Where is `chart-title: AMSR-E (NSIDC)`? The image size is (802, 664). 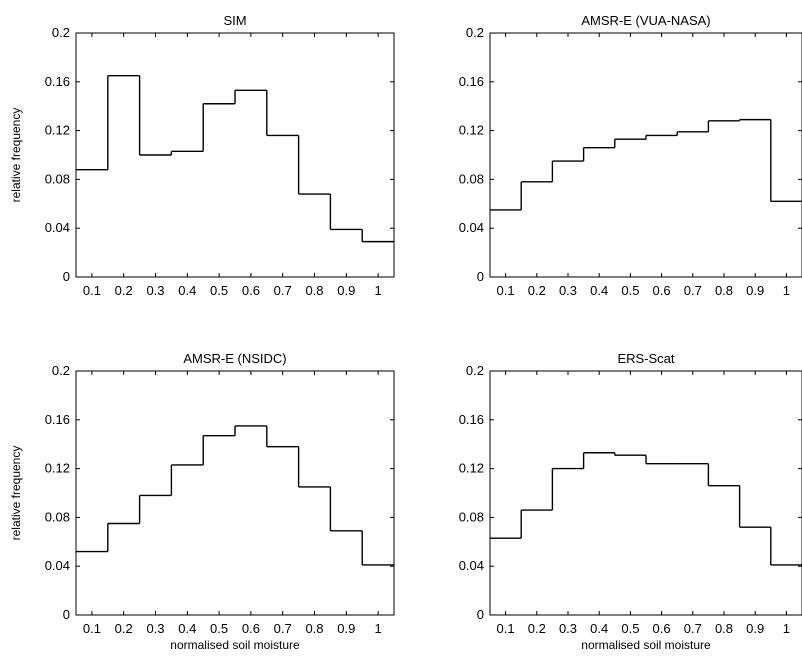
chart-title: AMSR-E (NSIDC) is located at coordinates (234, 358).